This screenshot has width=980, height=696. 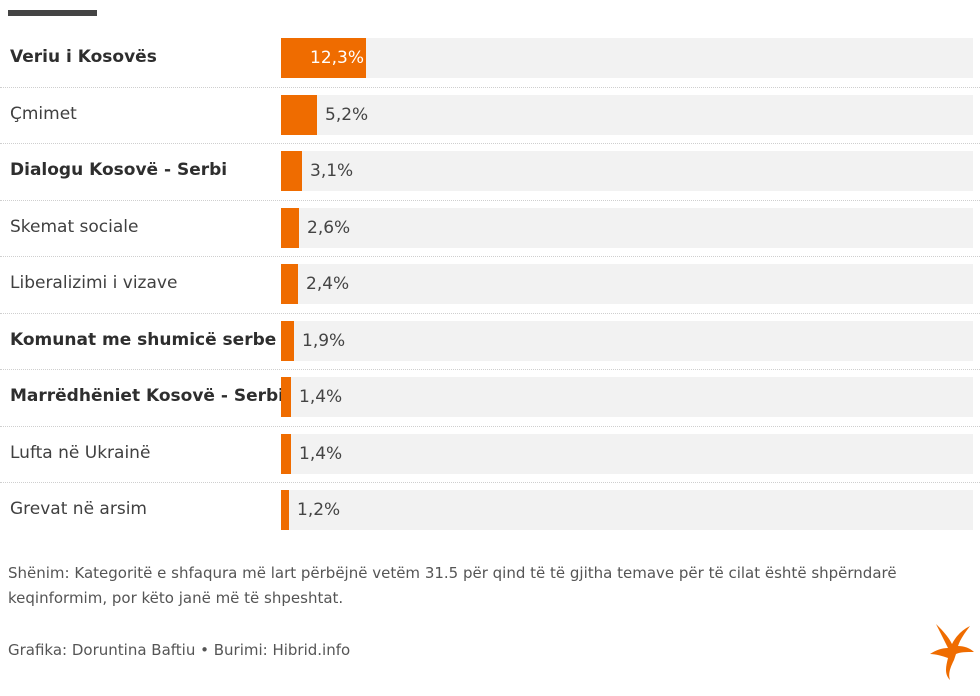 What do you see at coordinates (328, 284) in the screenshot?
I see `value-label: 2,4%` at bounding box center [328, 284].